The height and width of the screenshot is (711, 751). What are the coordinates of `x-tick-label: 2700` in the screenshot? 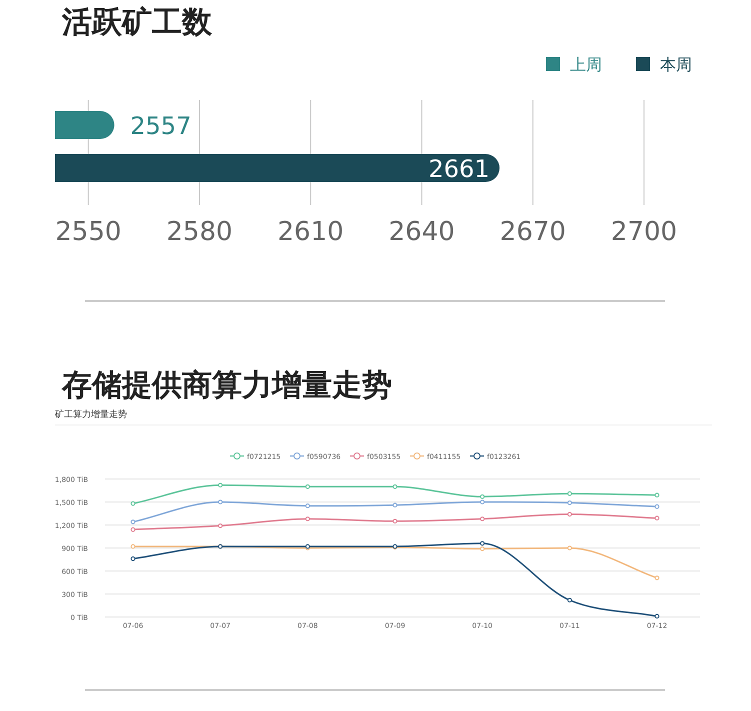 It's located at (644, 232).